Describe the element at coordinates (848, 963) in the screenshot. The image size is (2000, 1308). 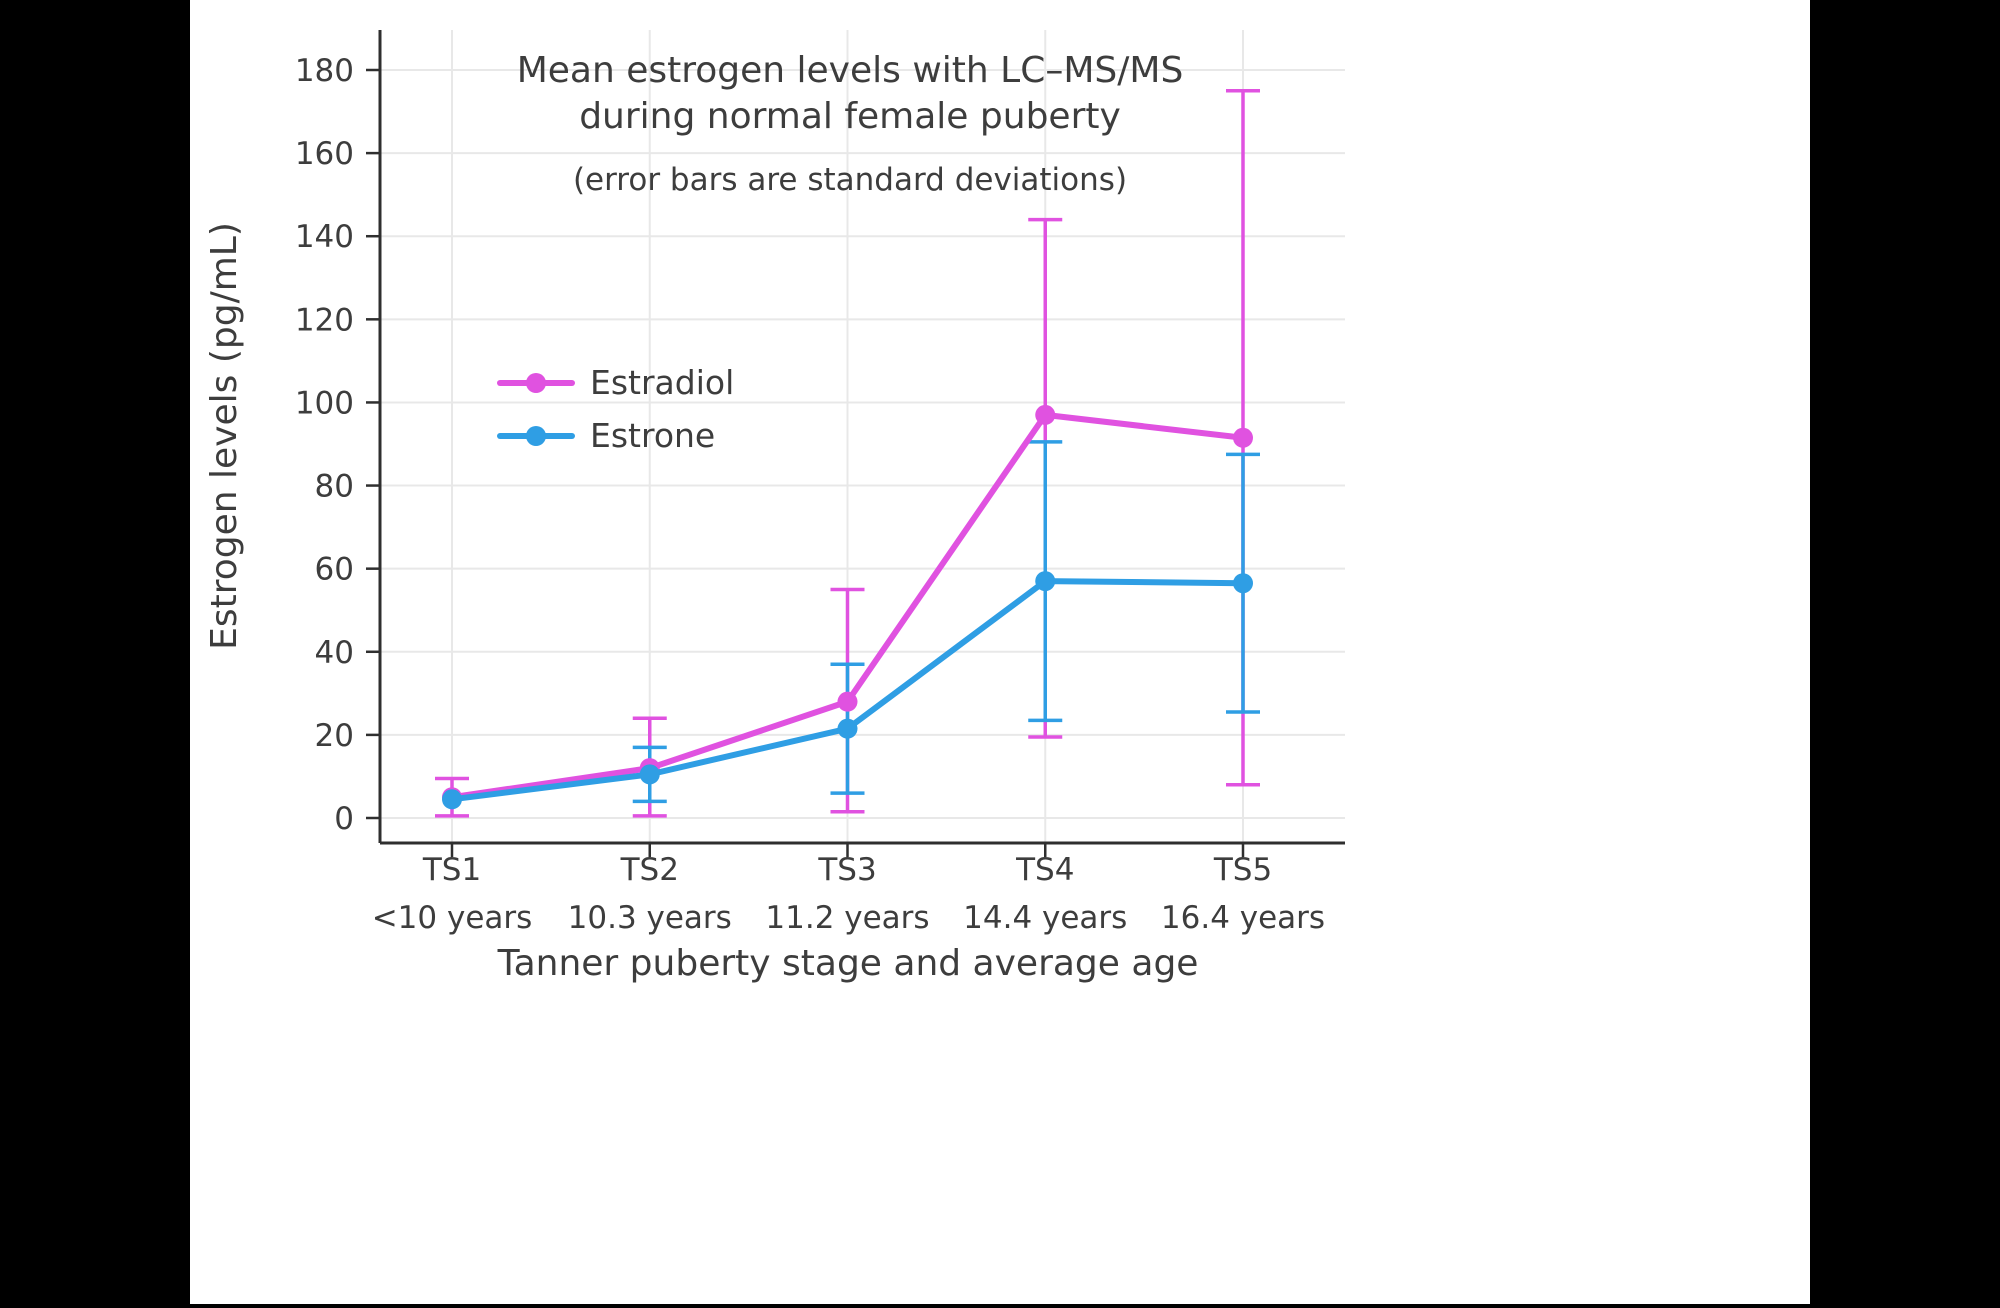
I see `x-axis-title: Tanner puberty stage and average age` at that location.